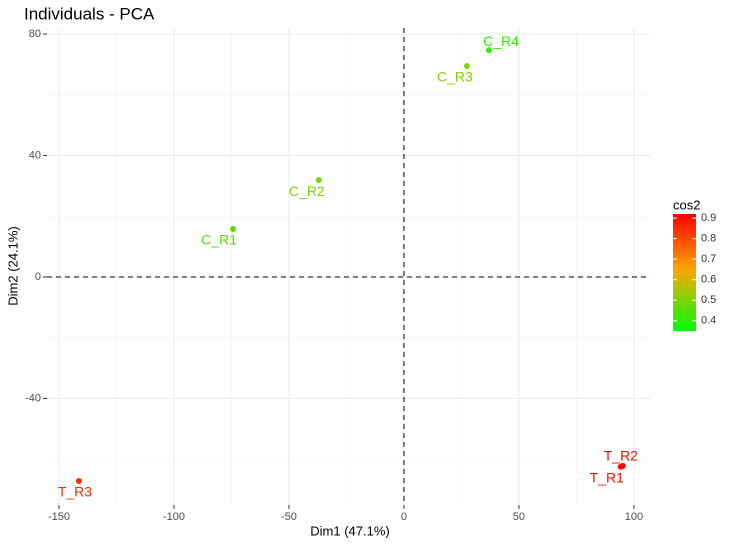 The image size is (733, 552). What do you see at coordinates (38, 277) in the screenshot?
I see `y-tick-label: 0` at bounding box center [38, 277].